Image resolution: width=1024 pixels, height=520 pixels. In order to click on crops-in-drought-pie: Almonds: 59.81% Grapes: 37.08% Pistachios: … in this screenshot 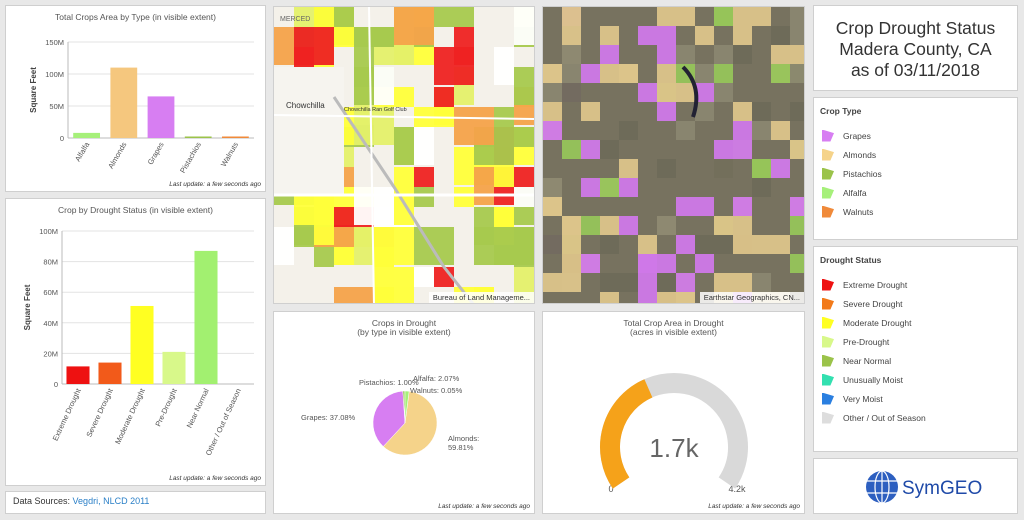, I will do `click(390, 415)`.